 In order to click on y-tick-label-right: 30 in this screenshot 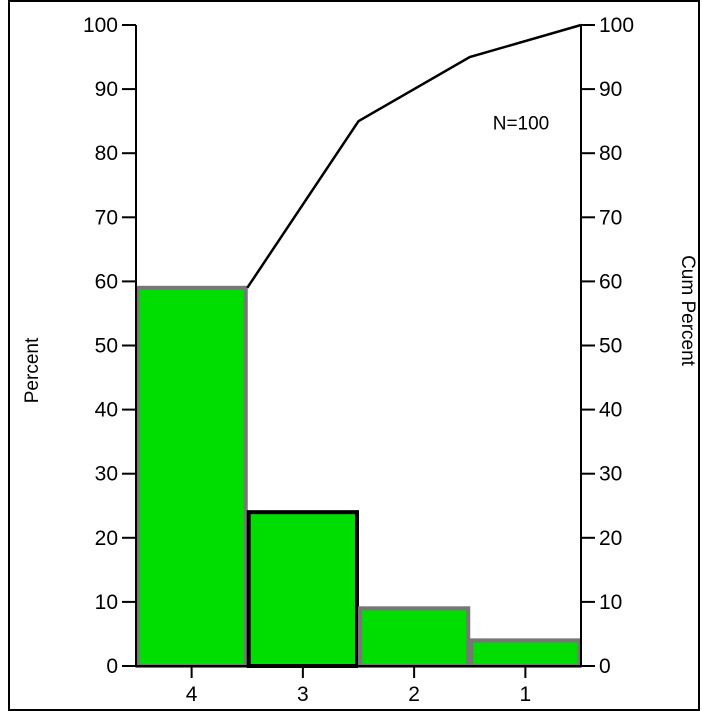, I will do `click(610, 474)`.